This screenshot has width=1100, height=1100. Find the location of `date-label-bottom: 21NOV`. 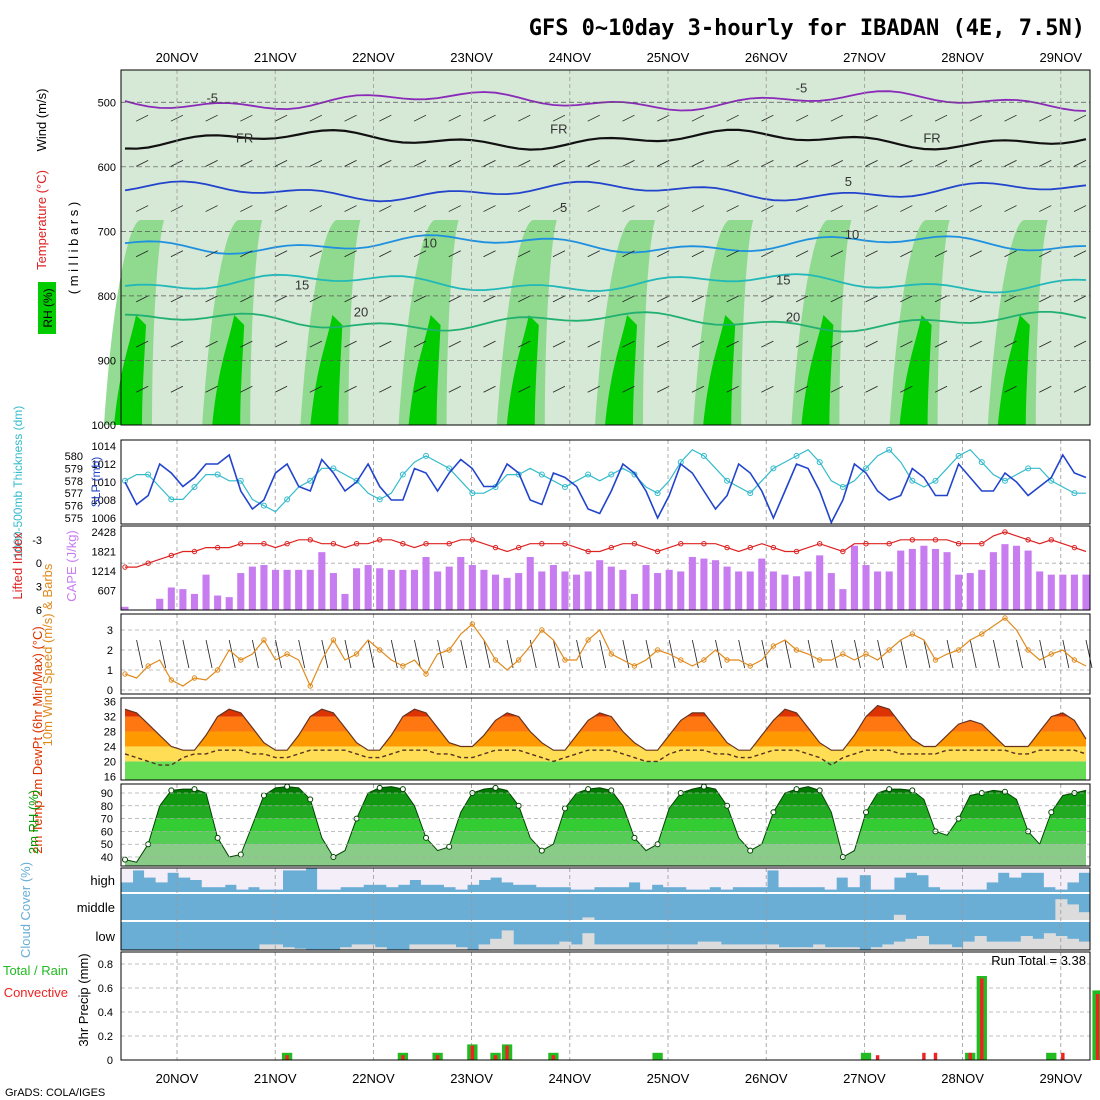

date-label-bottom: 21NOV is located at coordinates (275, 1078).